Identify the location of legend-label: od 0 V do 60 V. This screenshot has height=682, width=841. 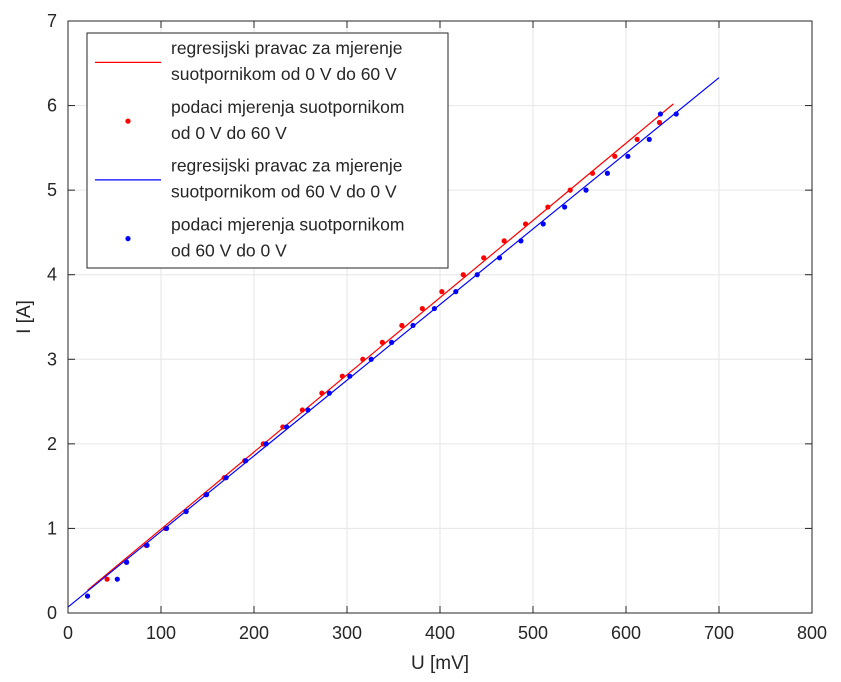
(229, 133).